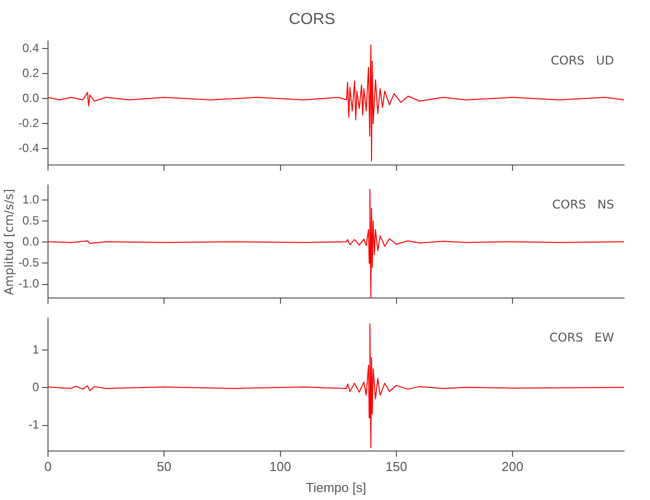 This screenshot has width=650, height=500. I want to click on y-axis-title: Amplitud [cm/s/s], so click(9, 241).